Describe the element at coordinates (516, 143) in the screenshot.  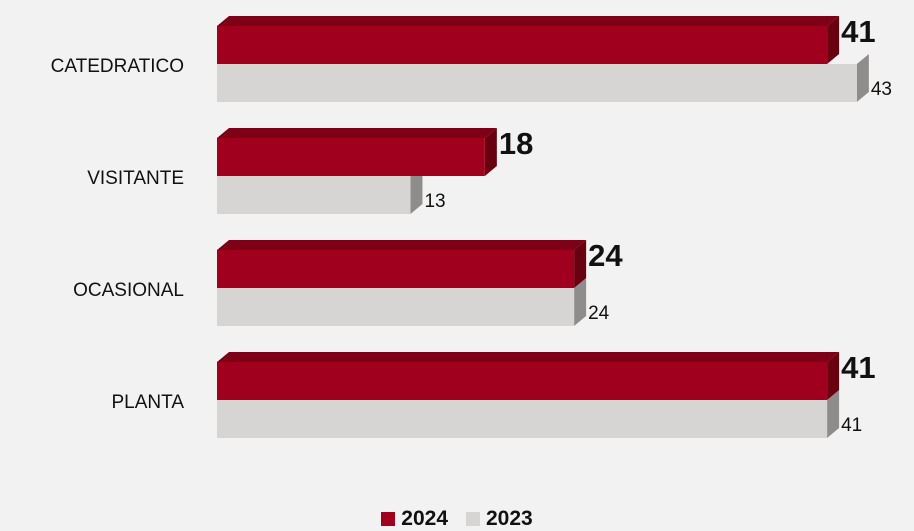
I see `data-label-2024-visitante: 18` at that location.